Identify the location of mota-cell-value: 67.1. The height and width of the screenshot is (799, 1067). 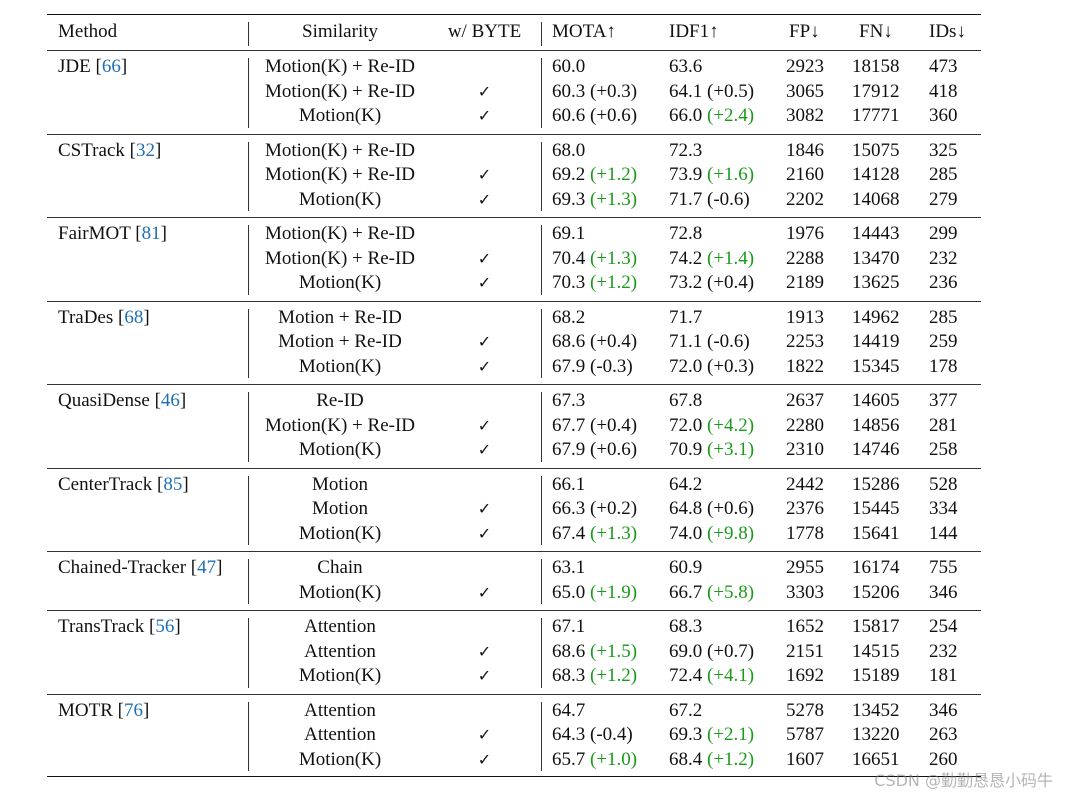
(569, 626).